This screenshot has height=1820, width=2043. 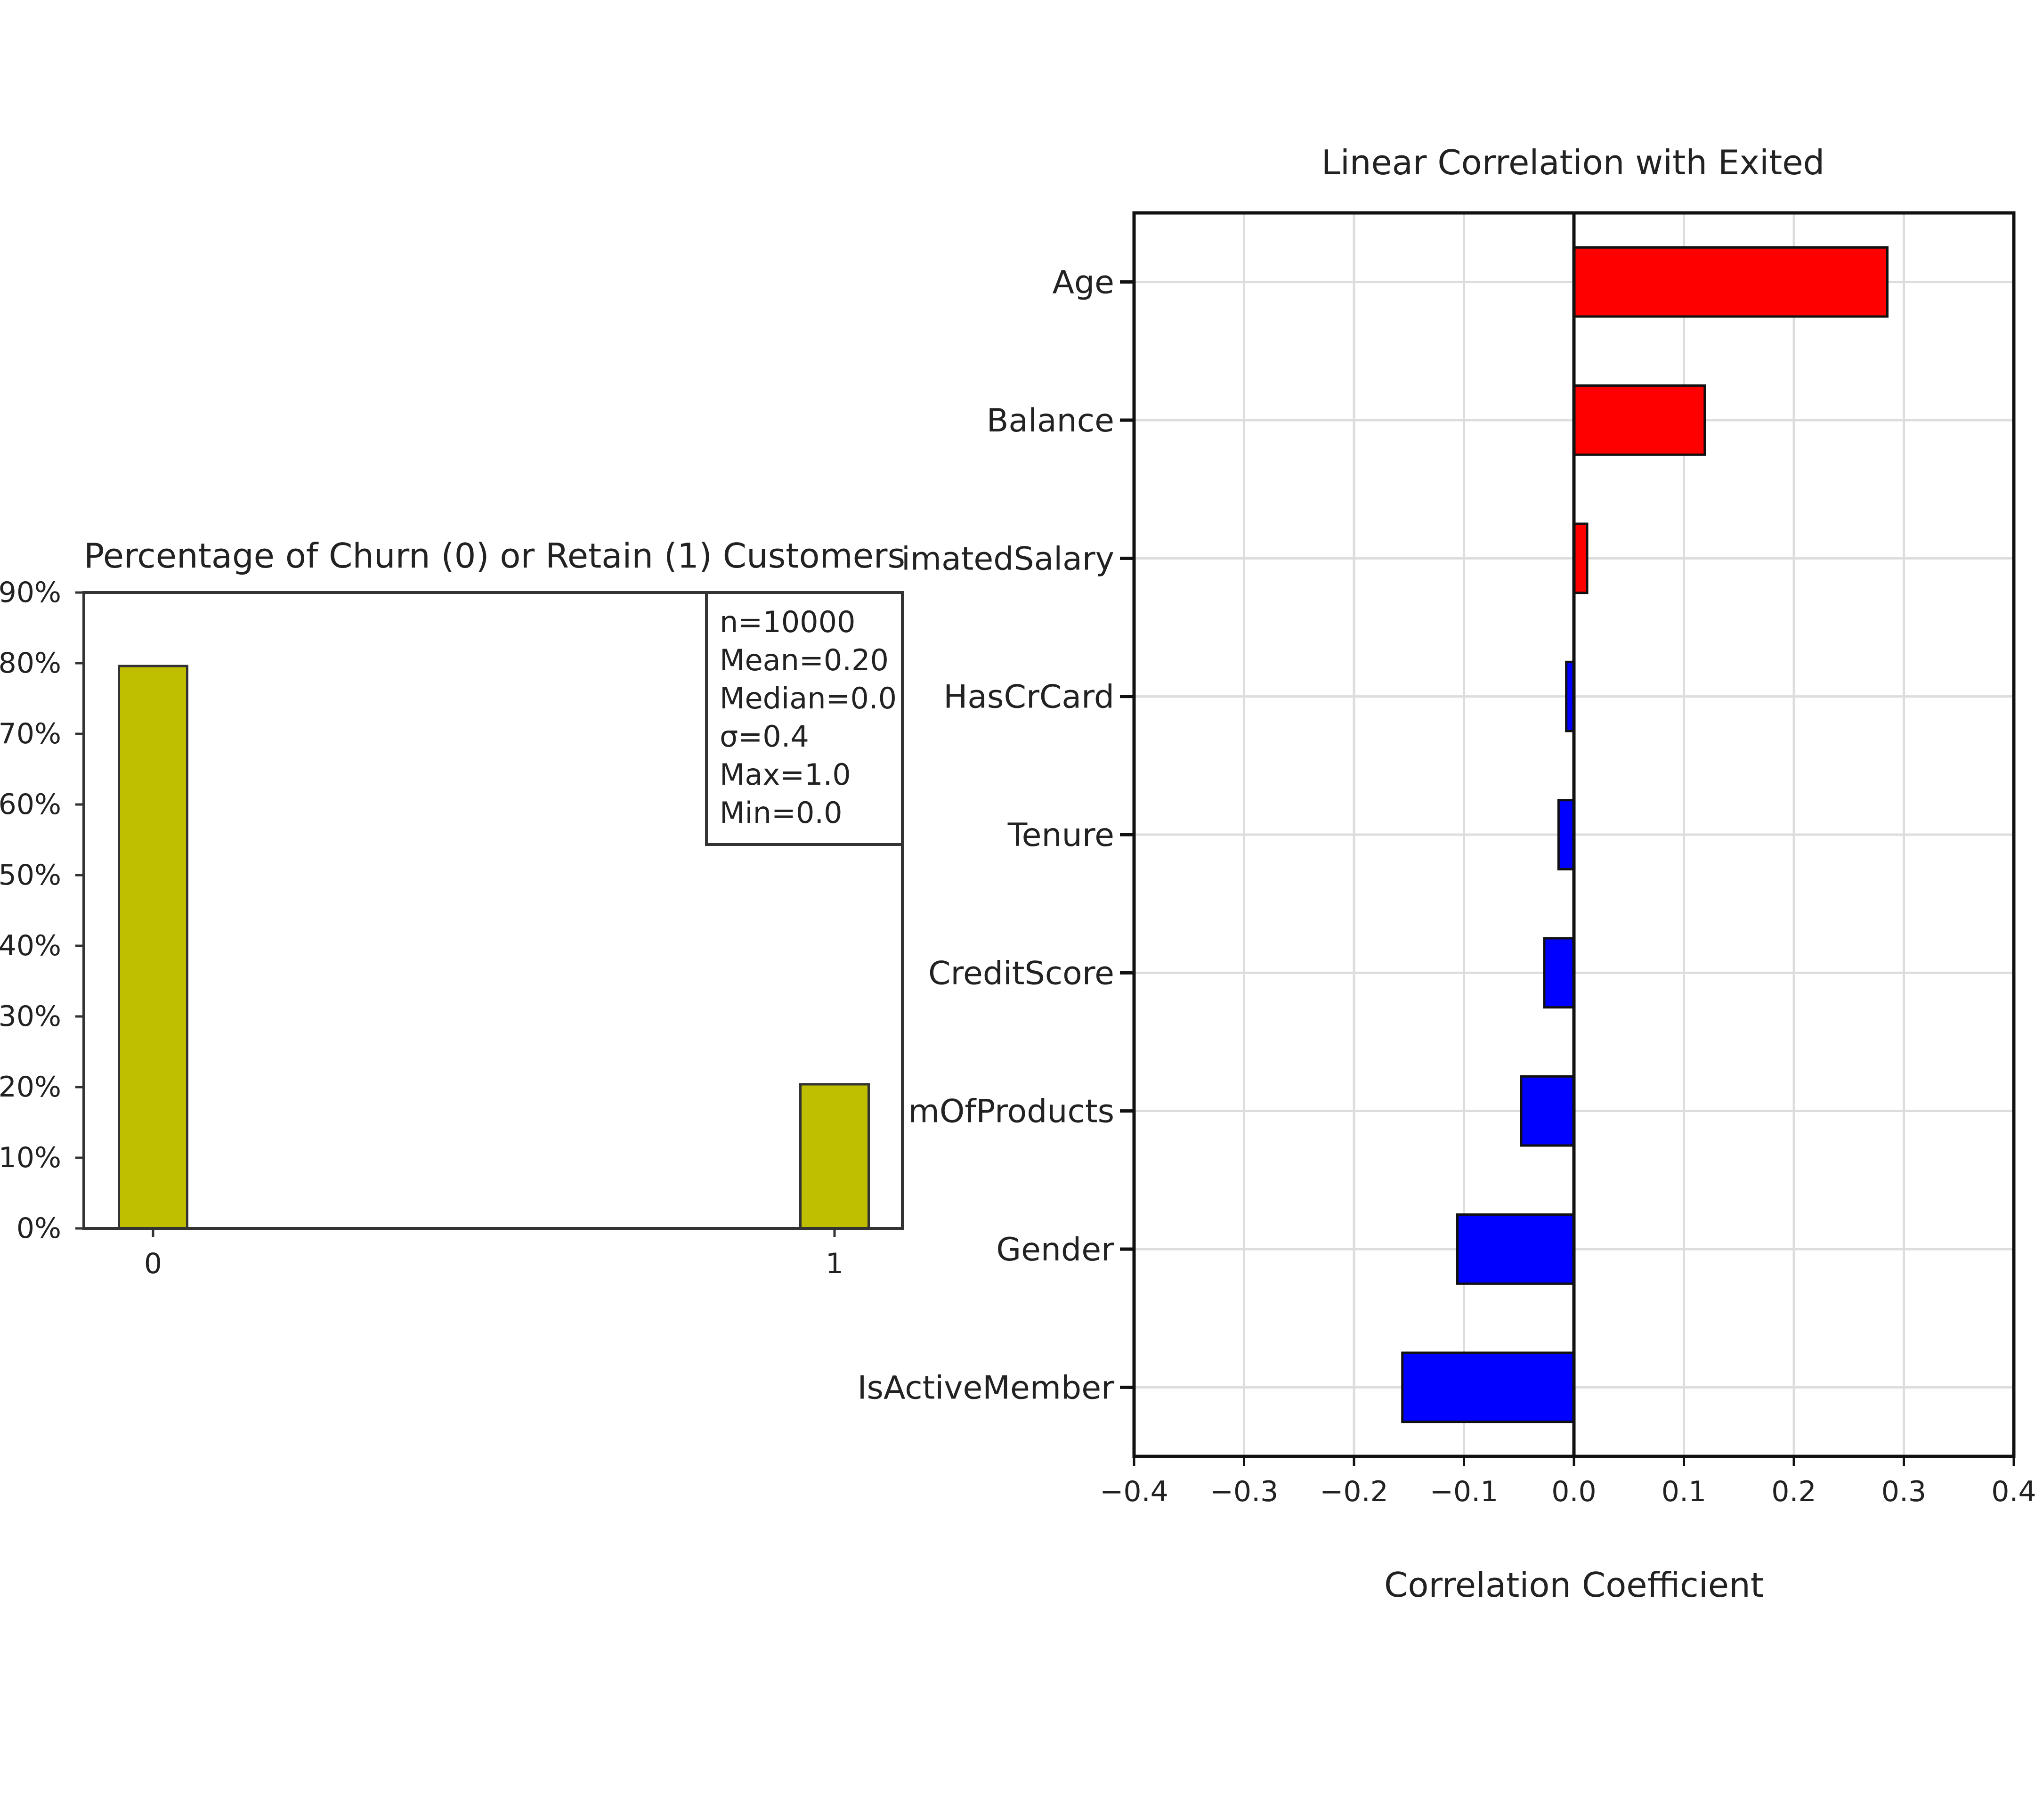 I want to click on churn-ytick-label: 80%, so click(x=30, y=663).